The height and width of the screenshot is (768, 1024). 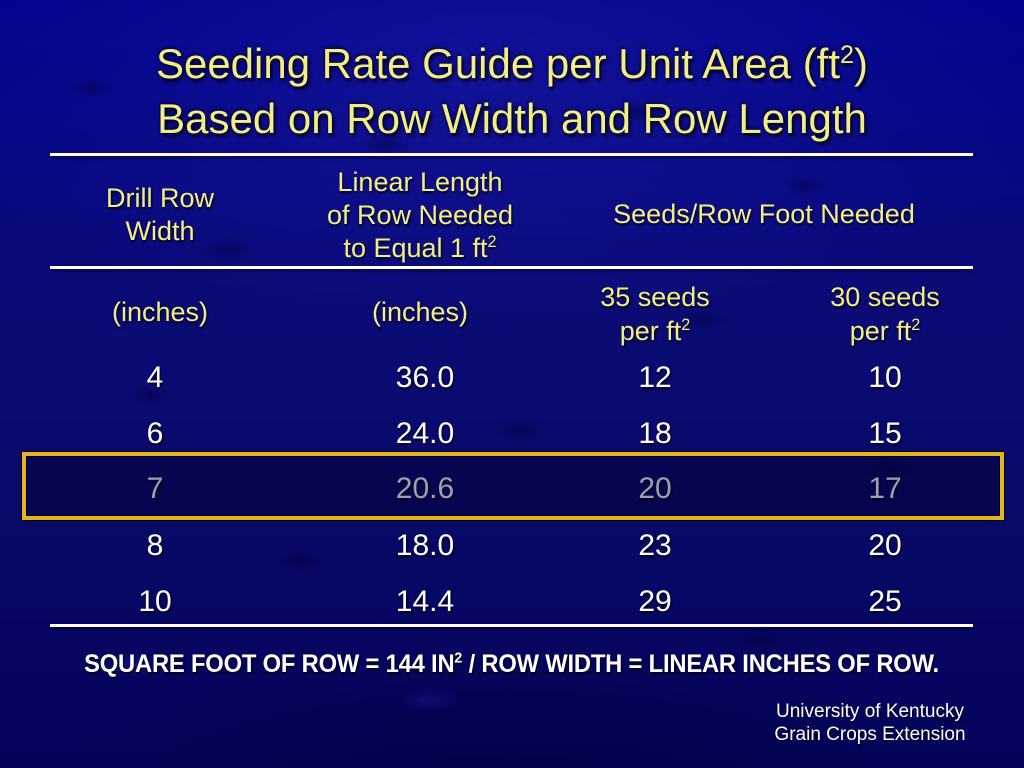 What do you see at coordinates (498, 63) in the screenshot?
I see `title-text: Seeding Rate Guide per Unit Area (ft` at bounding box center [498, 63].